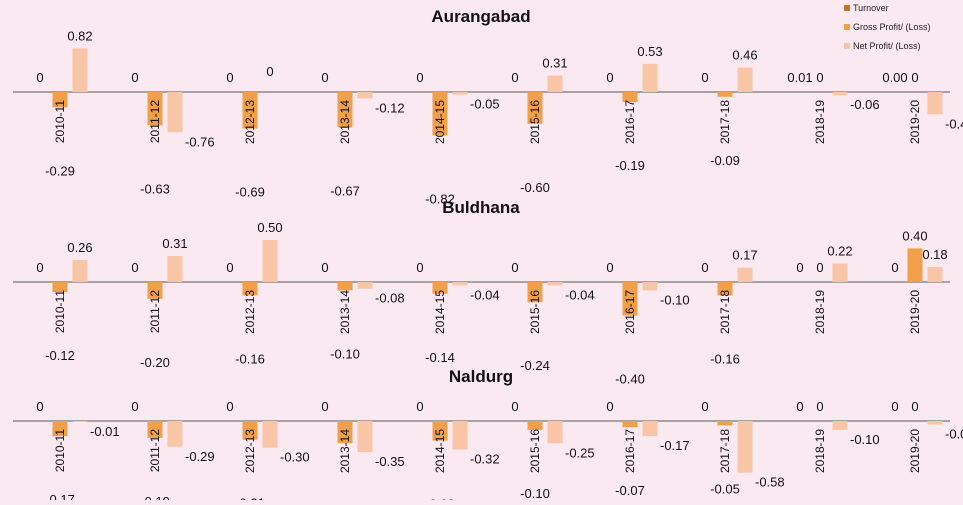 Image resolution: width=963 pixels, height=505 pixels. What do you see at coordinates (481, 376) in the screenshot?
I see `chart-title: Naldurg` at bounding box center [481, 376].